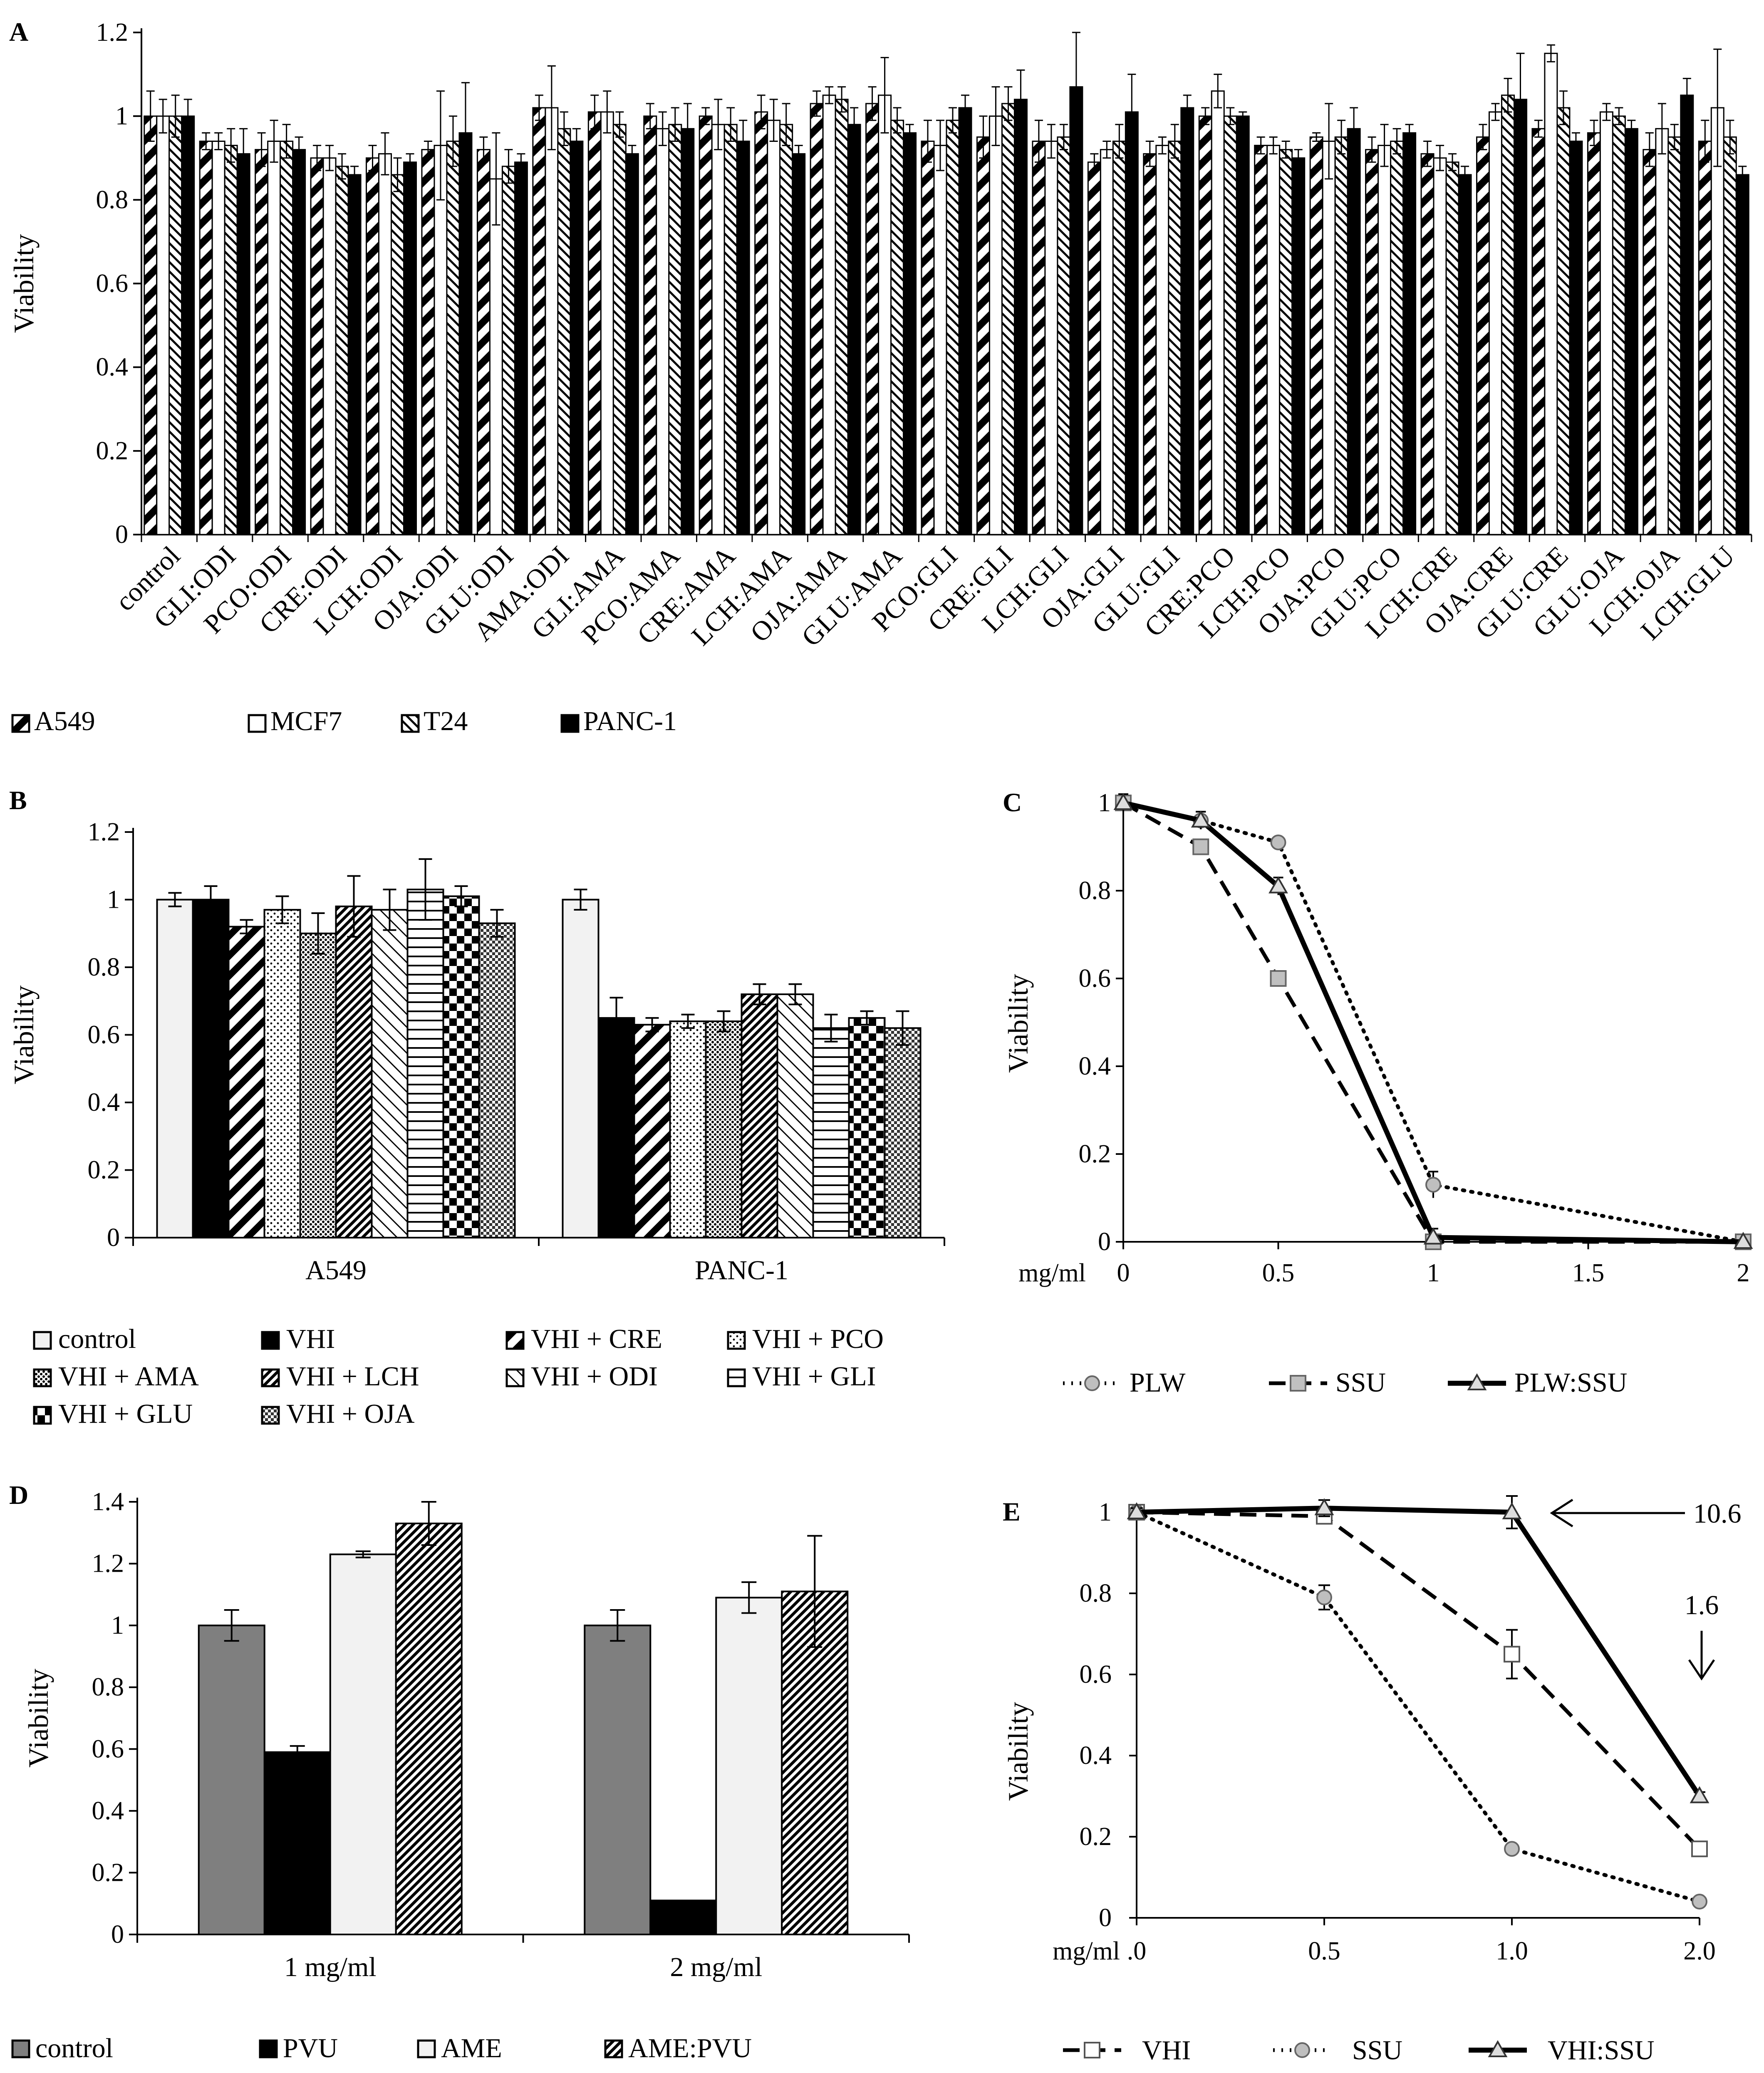 This screenshot has width=1764, height=2073. I want to click on y-tick-label: 1.2, so click(113, 32).